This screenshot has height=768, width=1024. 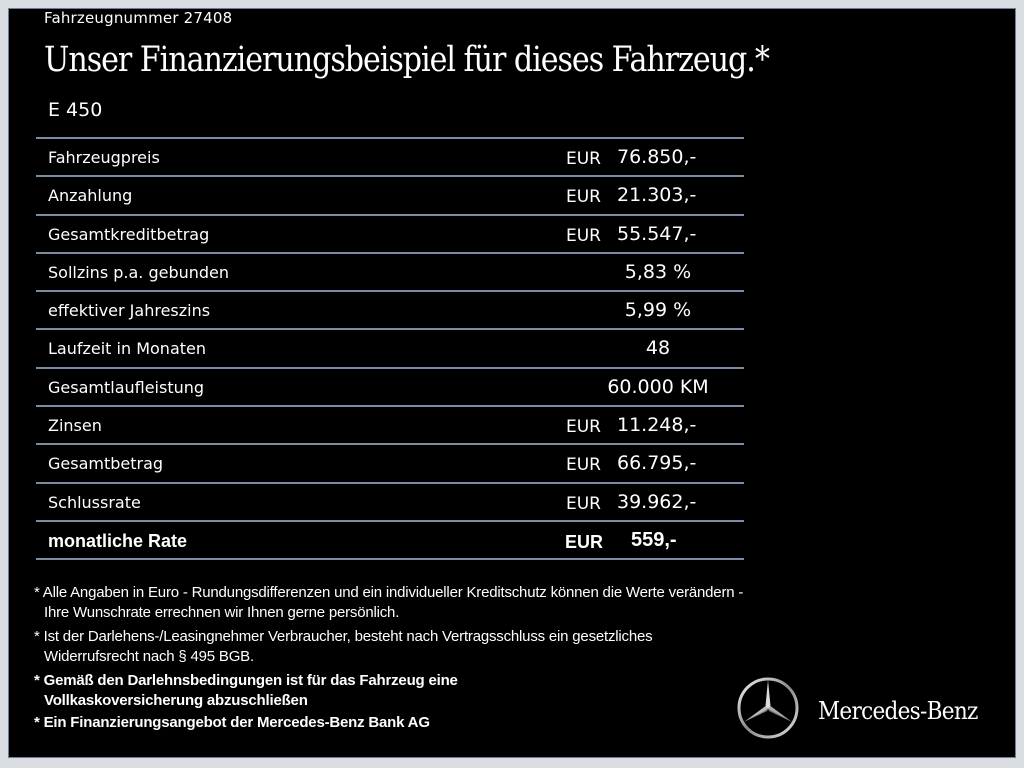 I want to click on row-amount: 21.303,-, so click(x=657, y=195).